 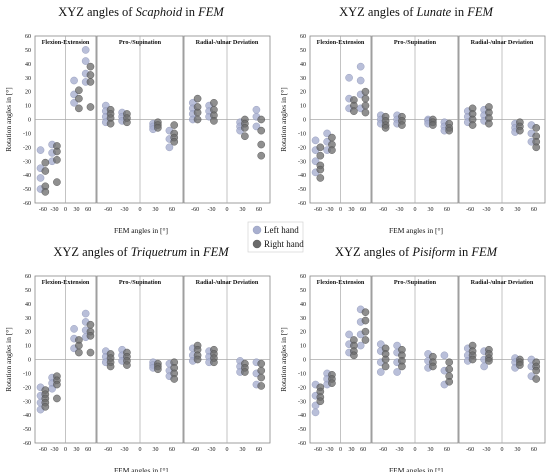 What do you see at coordinates (27, 148) in the screenshot?
I see `y-tick-label: -20` at bounding box center [27, 148].